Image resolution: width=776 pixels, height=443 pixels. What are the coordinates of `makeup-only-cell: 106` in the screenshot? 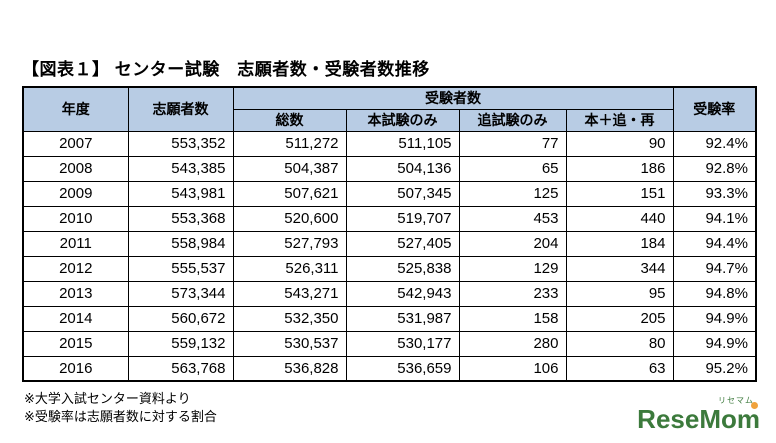 It's located at (512, 368).